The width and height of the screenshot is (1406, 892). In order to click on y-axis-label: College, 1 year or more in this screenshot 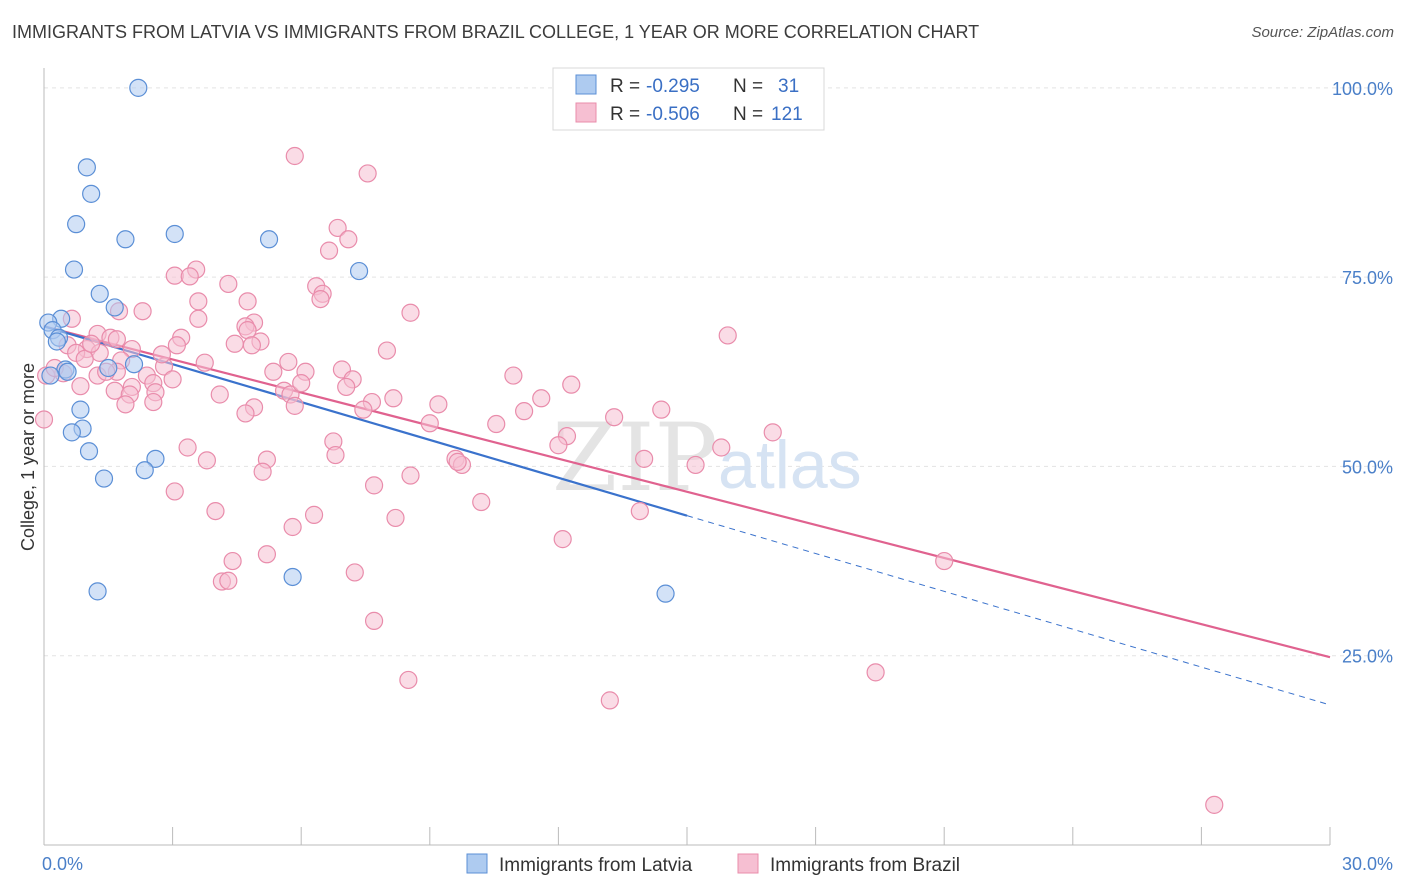, I will do `click(28, 457)`.